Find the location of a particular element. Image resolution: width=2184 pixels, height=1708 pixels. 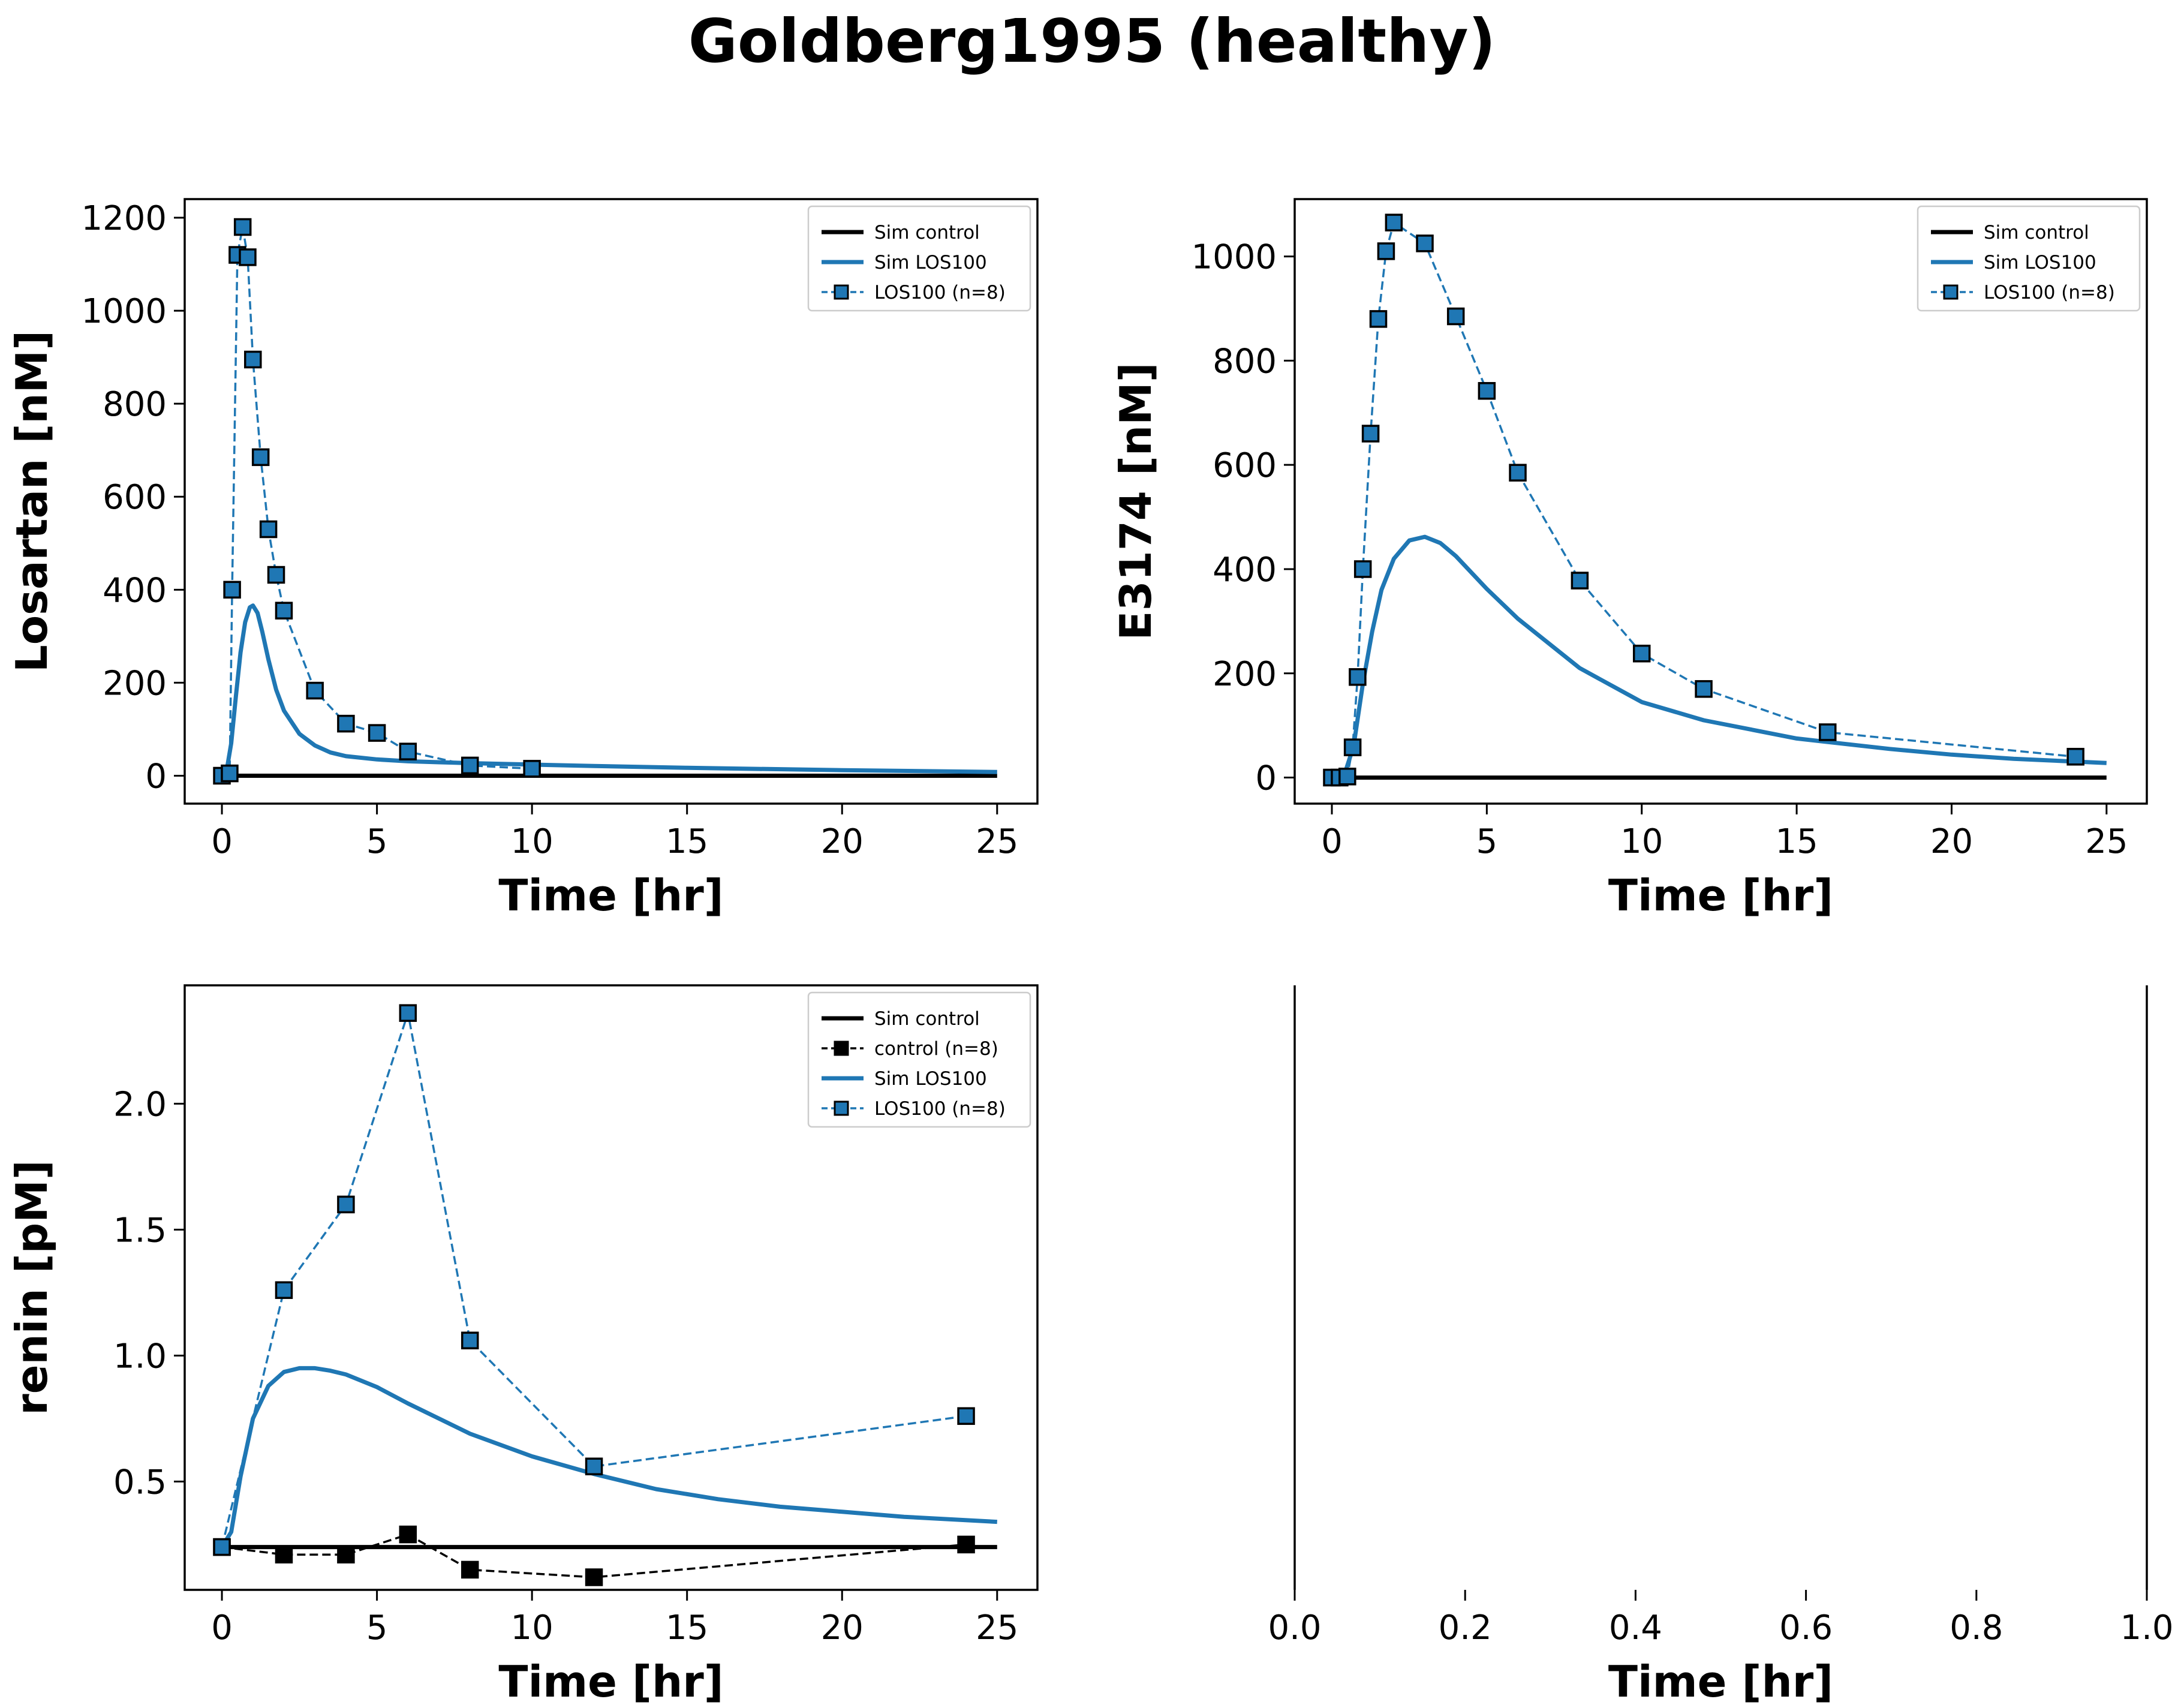

y-tick-label: 1200 is located at coordinates (124, 219).